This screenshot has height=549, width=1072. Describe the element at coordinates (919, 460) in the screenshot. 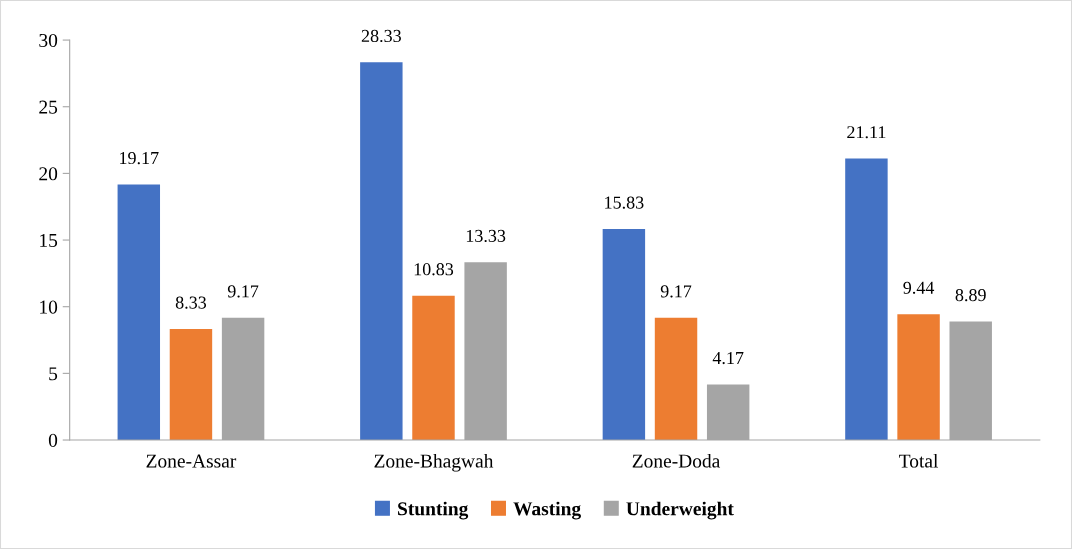

I see `x-tick-label: Total` at that location.